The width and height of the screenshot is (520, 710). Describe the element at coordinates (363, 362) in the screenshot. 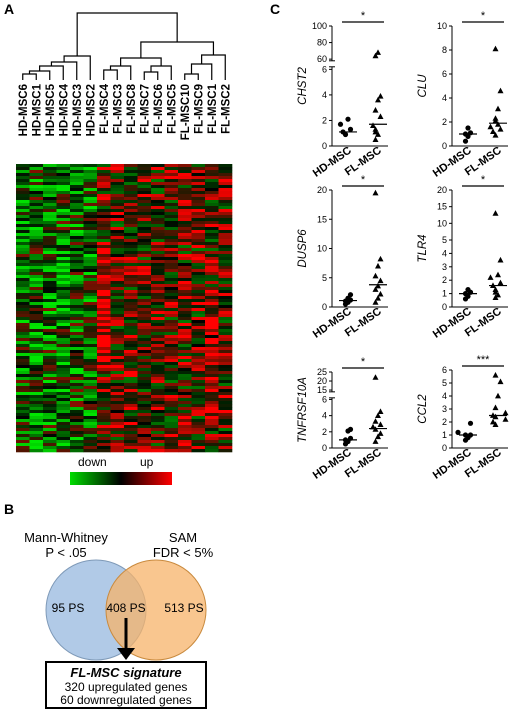

I see `significance-stars: *` at that location.